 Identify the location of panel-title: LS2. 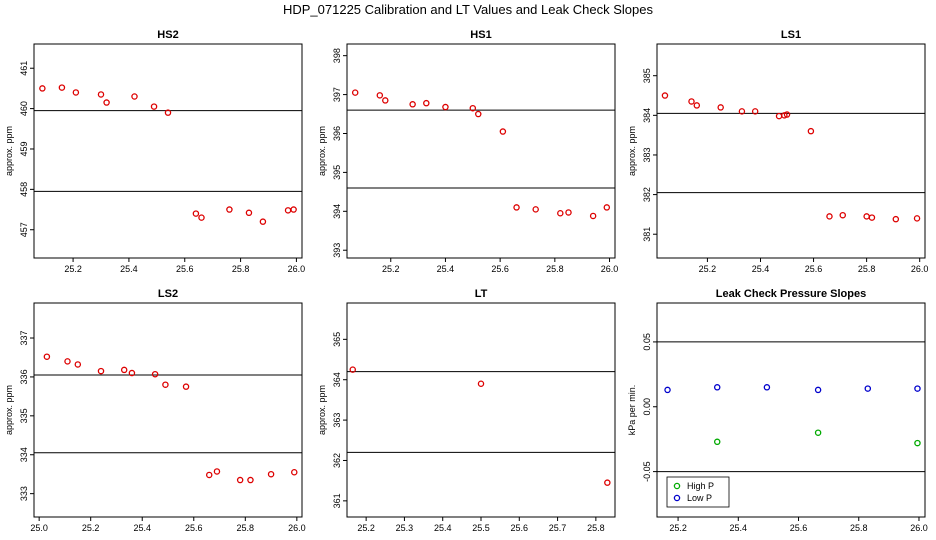
(168, 294).